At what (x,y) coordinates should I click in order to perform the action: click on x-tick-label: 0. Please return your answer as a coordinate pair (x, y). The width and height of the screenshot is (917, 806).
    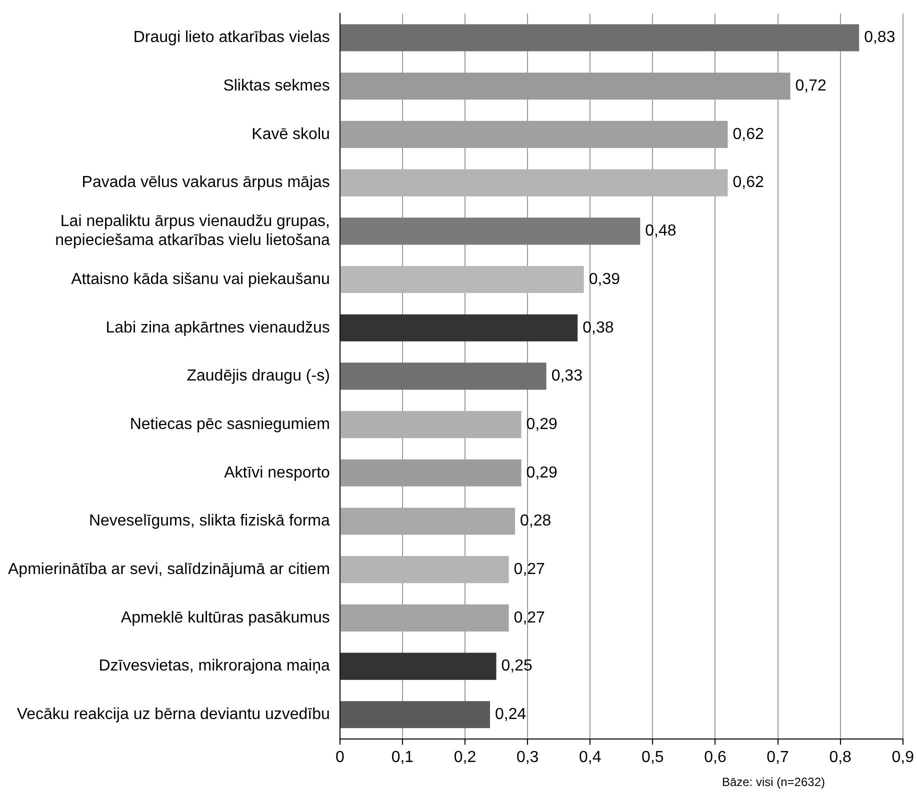
    Looking at the image, I should click on (339, 757).